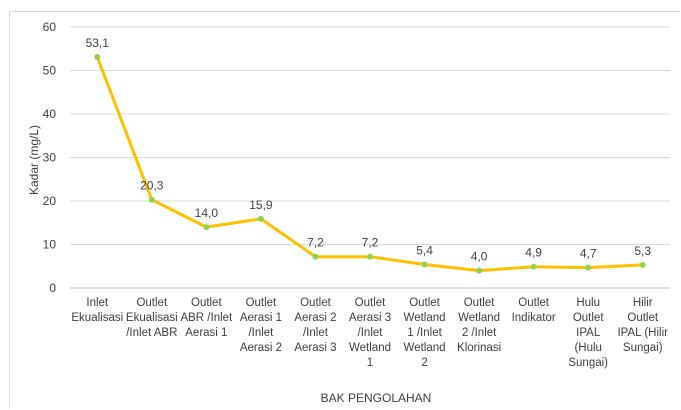 The width and height of the screenshot is (681, 410). I want to click on y-tick-label: 20, so click(50, 201).